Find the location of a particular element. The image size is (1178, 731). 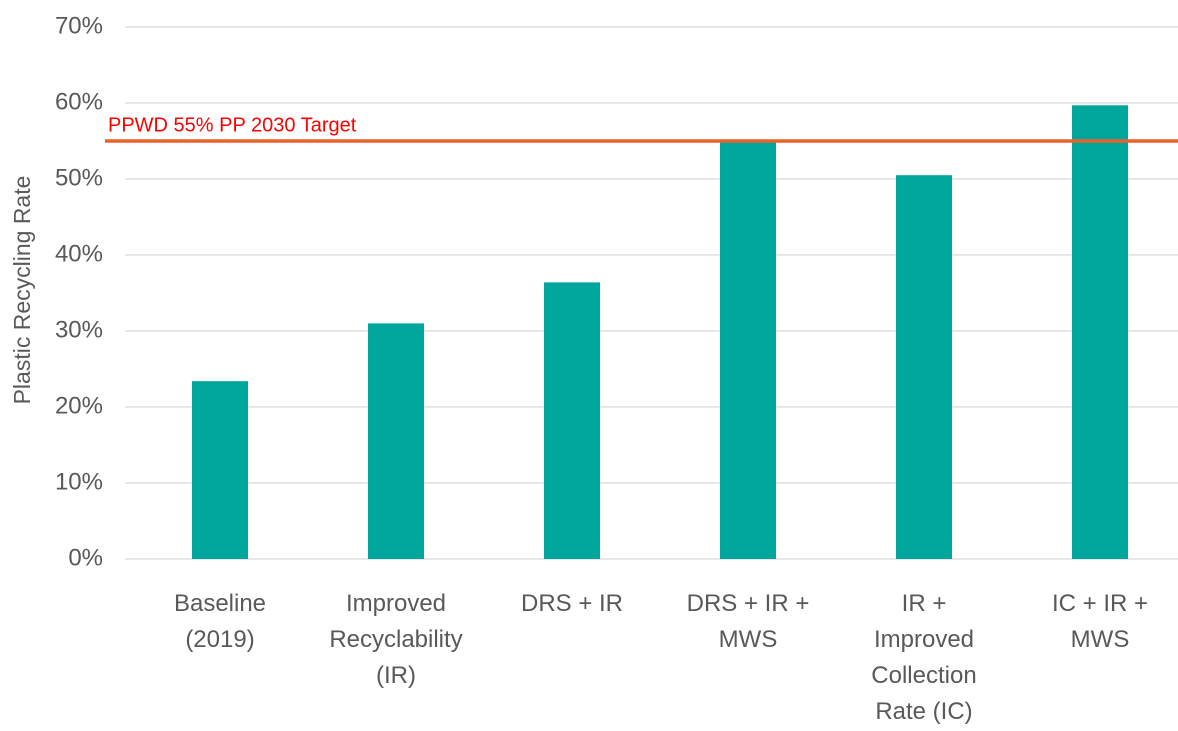

y-axis-label: Plastic Recycling Rate is located at coordinates (22, 290).